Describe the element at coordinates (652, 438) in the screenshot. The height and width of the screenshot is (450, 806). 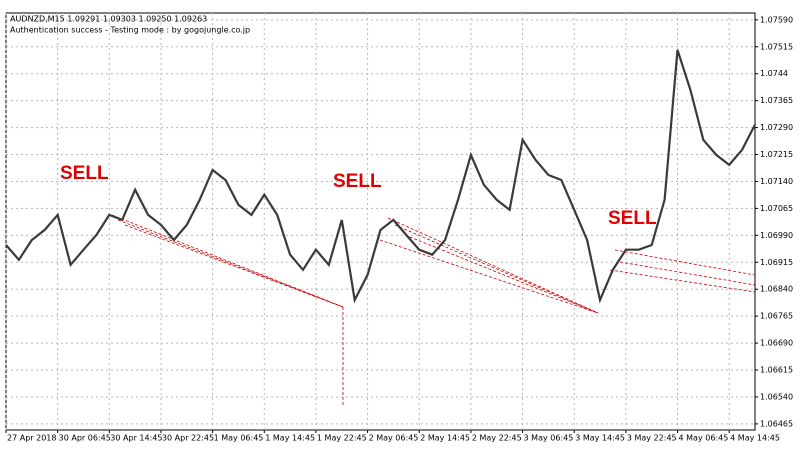
I see `x-tick-label: 3 May 22:45` at that location.